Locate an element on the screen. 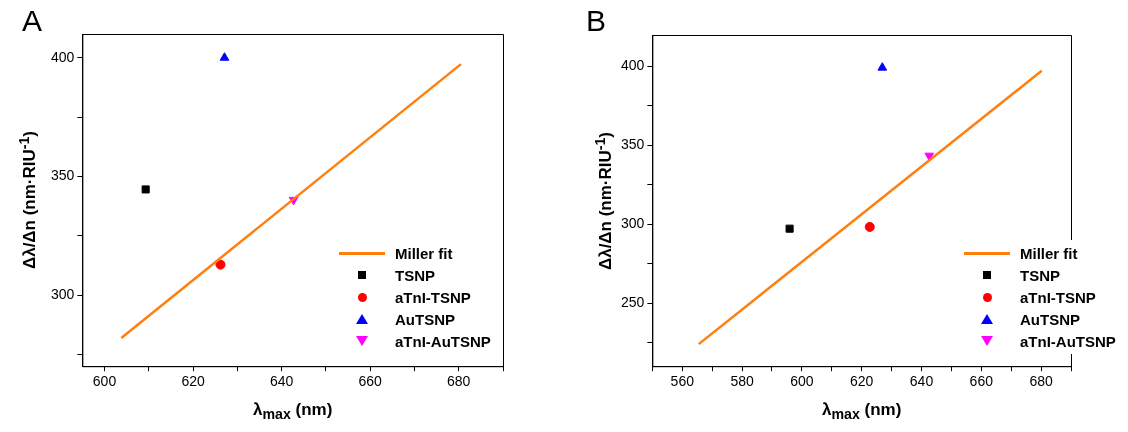 Image resolution: width=1128 pixels, height=432 pixels. x-tick-label: 580 is located at coordinates (742, 381).